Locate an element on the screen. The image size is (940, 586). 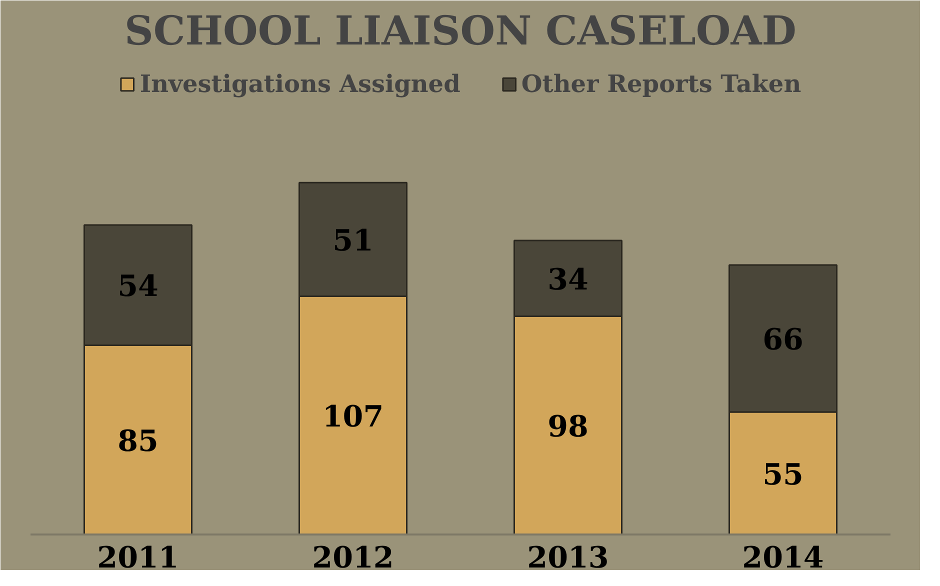
chart-title: SCHOOL LIAISON CASELOAD is located at coordinates (460, 31).